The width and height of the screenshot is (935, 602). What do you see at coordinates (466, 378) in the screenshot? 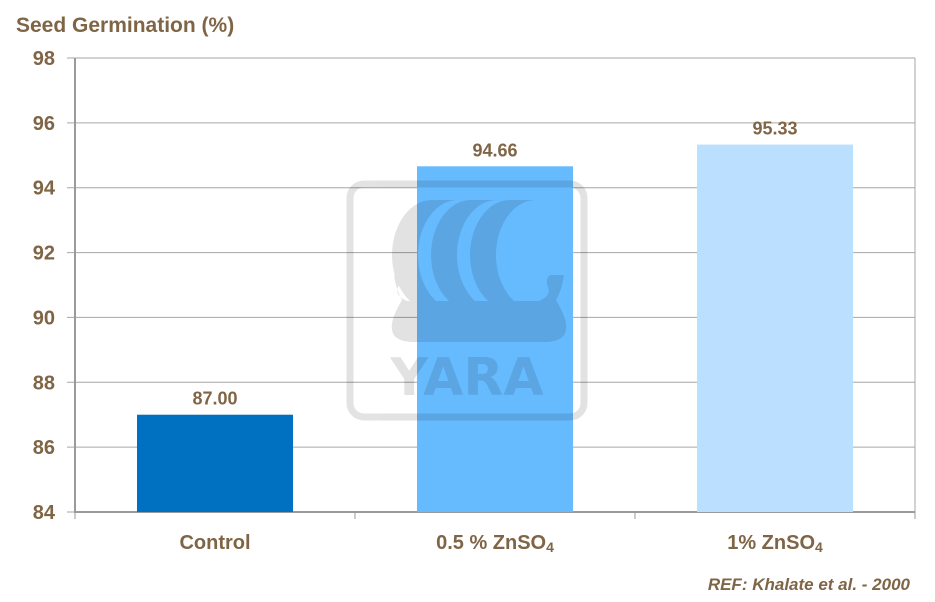
I see `watermark-text: YARA` at bounding box center [466, 378].